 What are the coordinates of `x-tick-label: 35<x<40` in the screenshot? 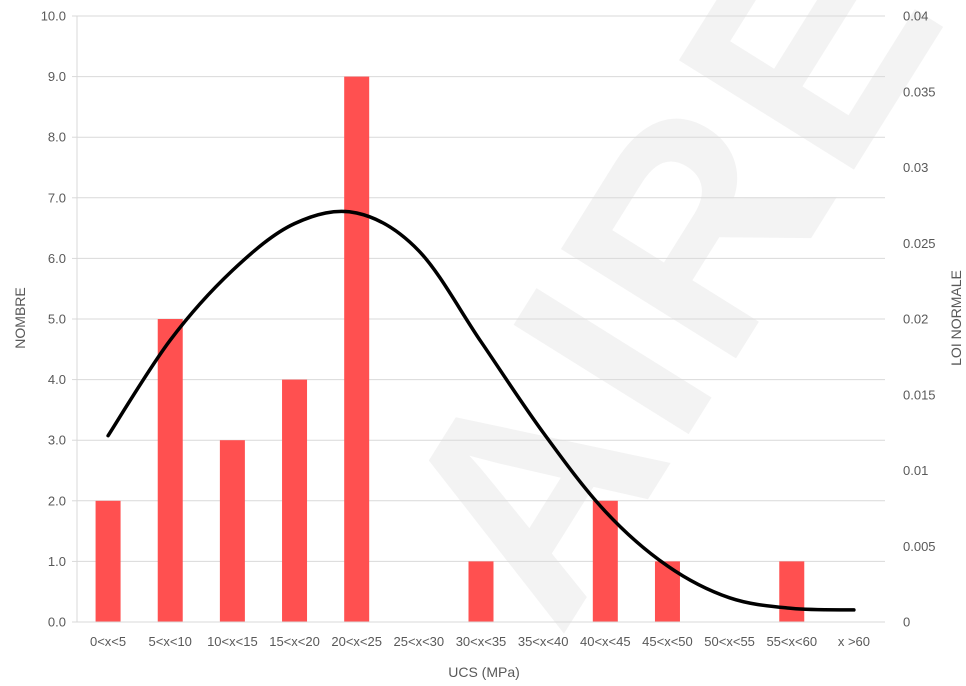 It's located at (543, 641).